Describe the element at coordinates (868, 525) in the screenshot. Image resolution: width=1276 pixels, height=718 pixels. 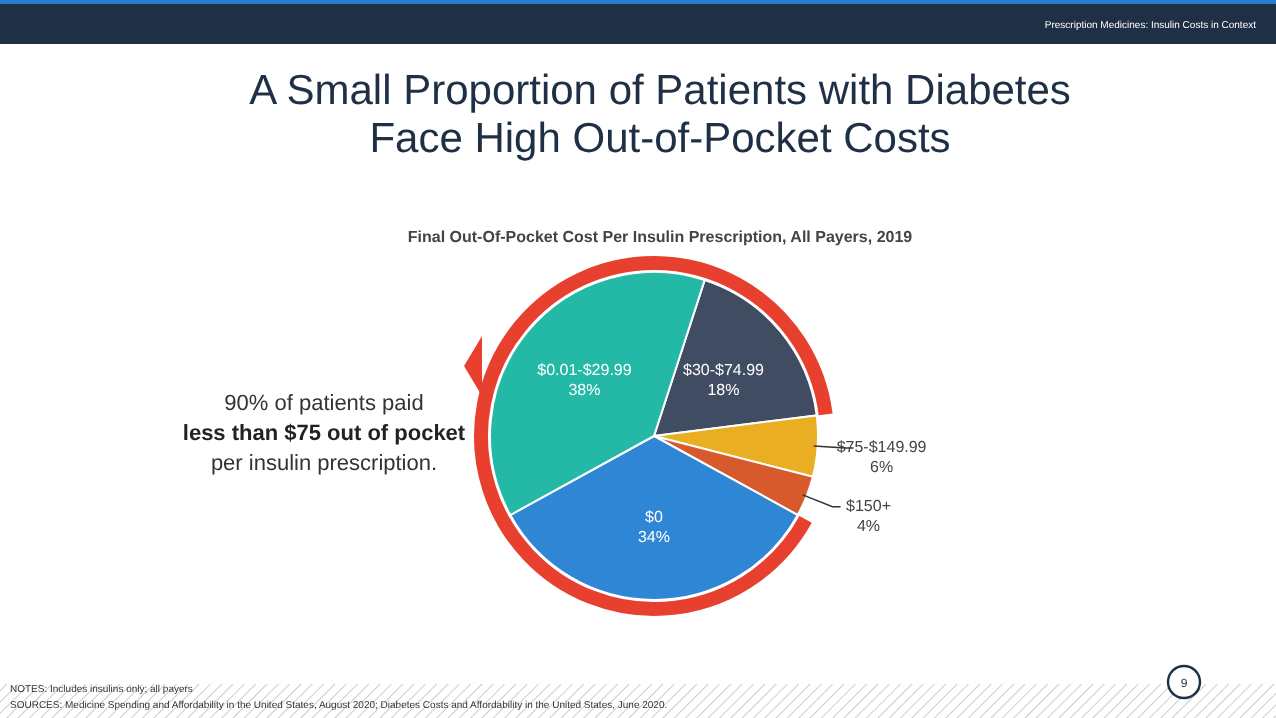
I see `data-label: 4%` at that location.